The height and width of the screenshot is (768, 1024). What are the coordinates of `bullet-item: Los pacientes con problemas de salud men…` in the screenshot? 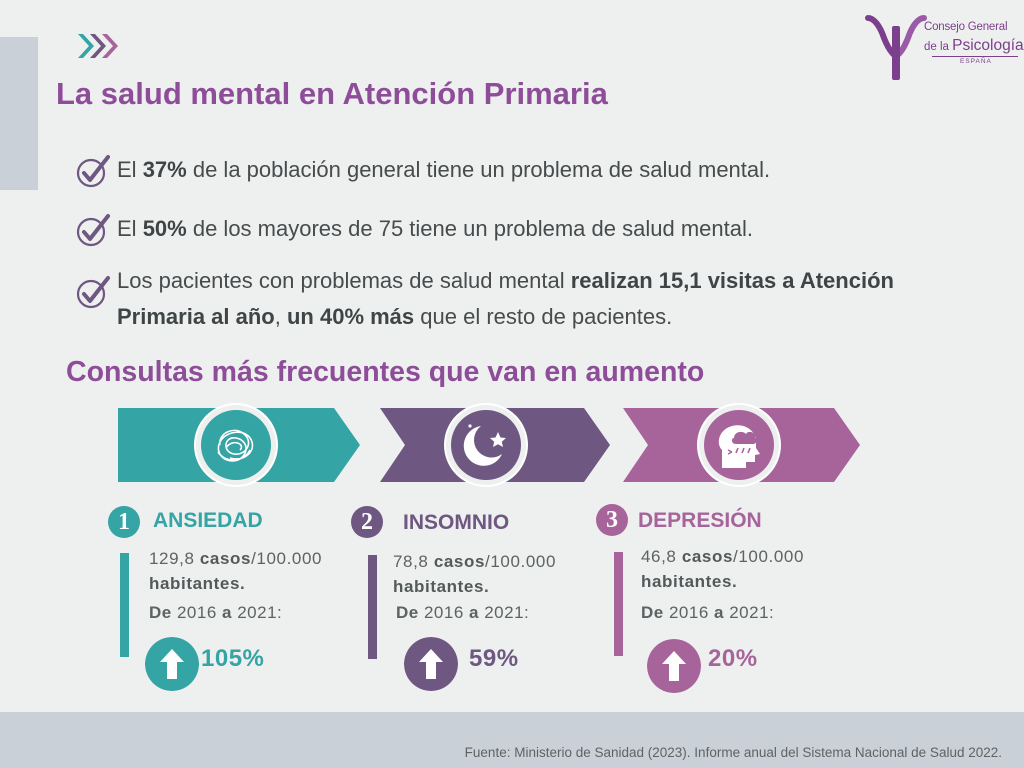 It's located at (510, 300).